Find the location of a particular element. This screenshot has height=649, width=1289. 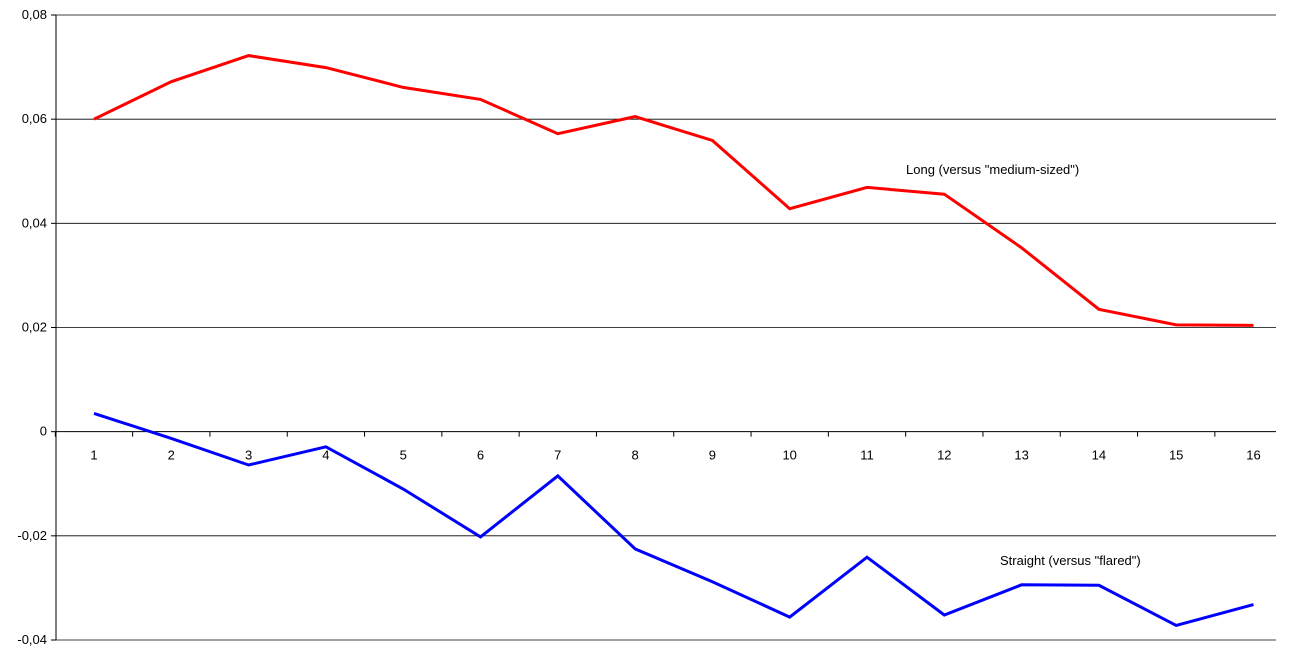

x-tick-label: 6 is located at coordinates (480, 455).